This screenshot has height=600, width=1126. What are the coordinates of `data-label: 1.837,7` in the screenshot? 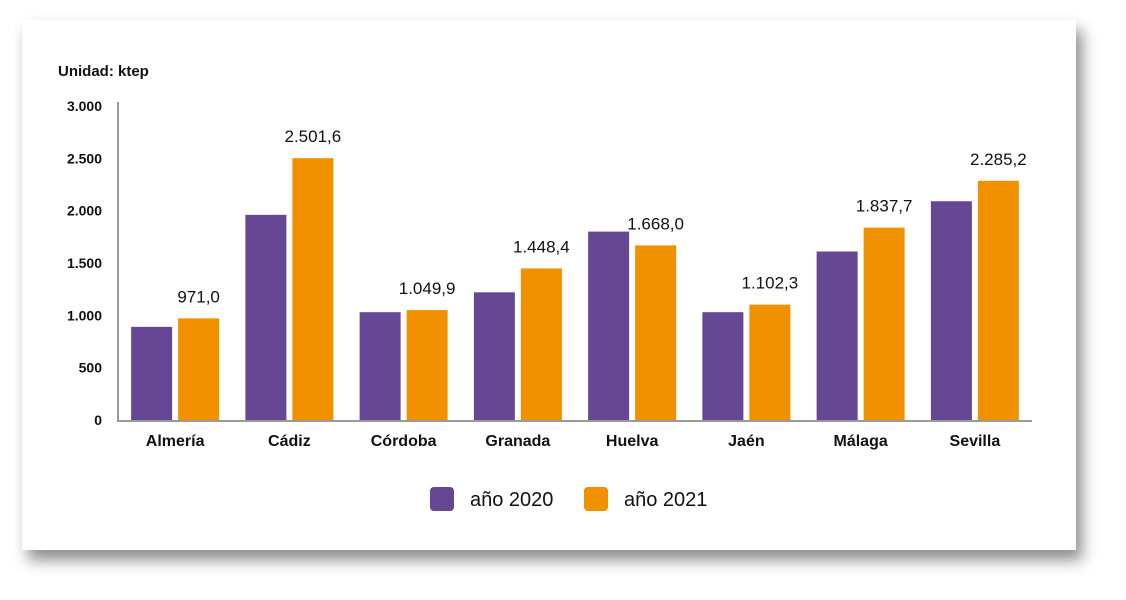 It's located at (884, 206).